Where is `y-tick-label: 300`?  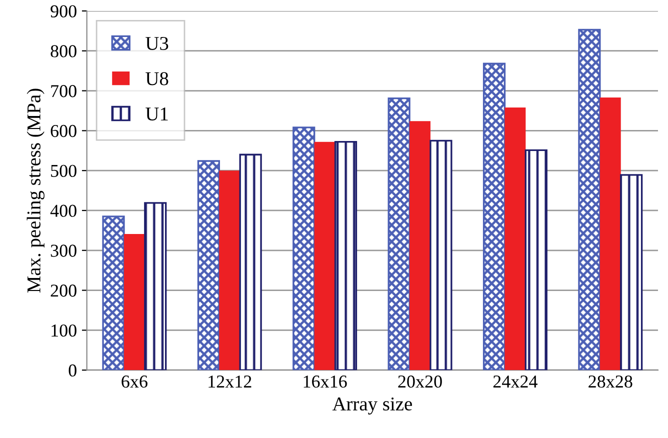 y-tick-label: 300 is located at coordinates (63, 250).